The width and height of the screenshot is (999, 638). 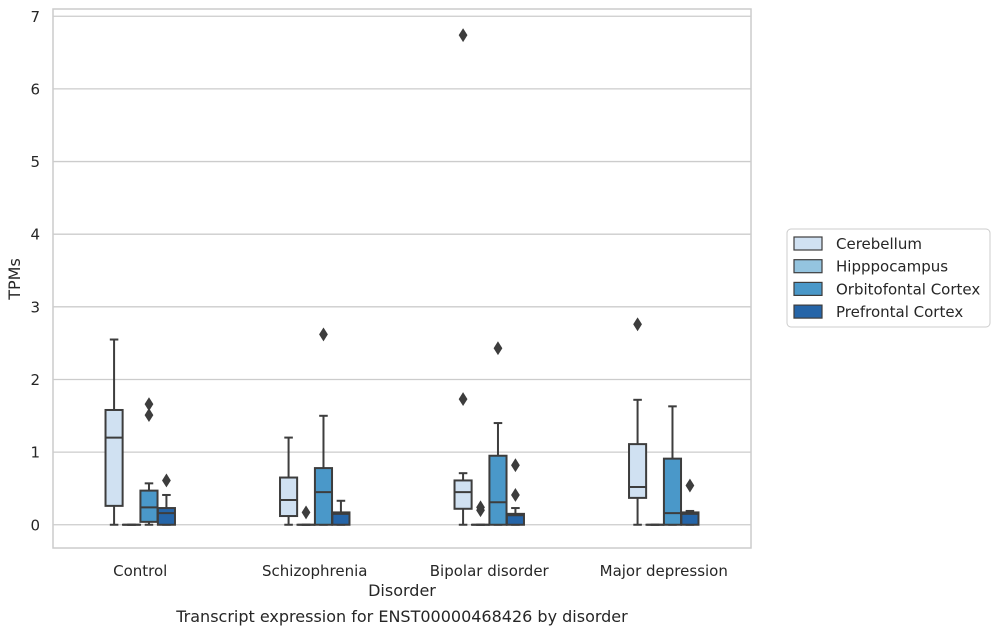 I want to click on legend-label: Cerebellum, so click(x=879, y=244).